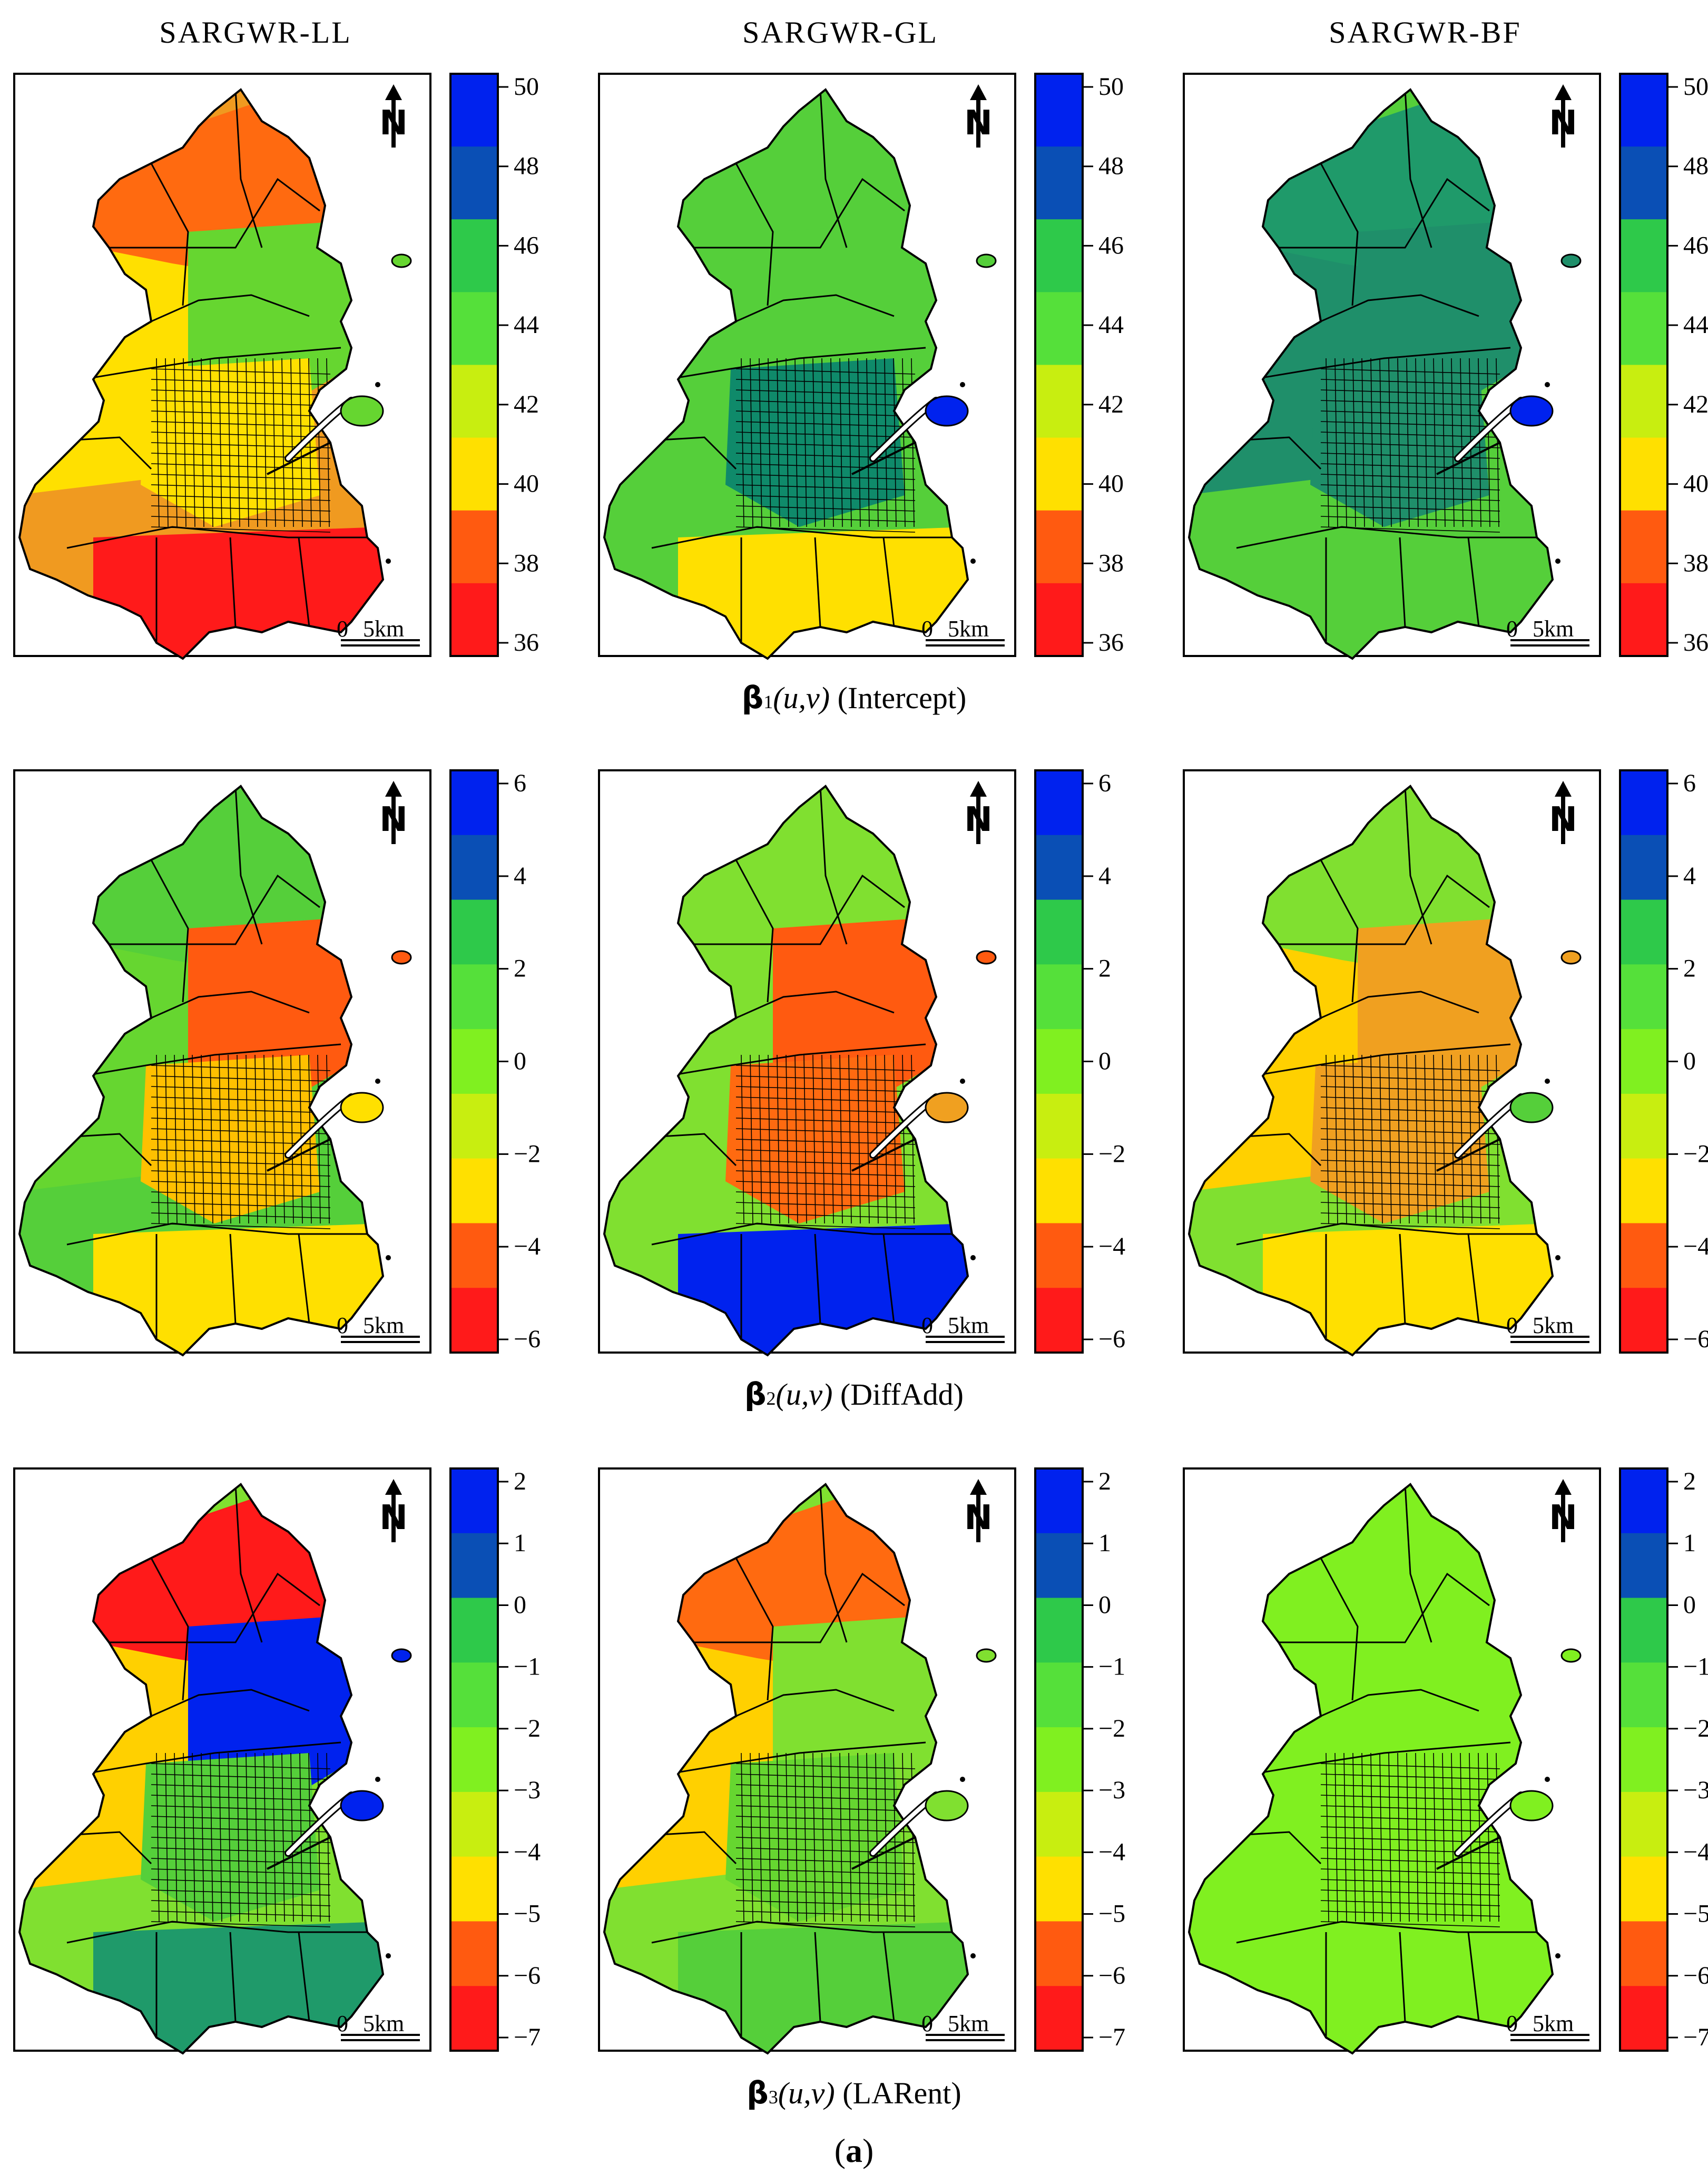  I want to click on variable-name: (Intercept), so click(898, 698).